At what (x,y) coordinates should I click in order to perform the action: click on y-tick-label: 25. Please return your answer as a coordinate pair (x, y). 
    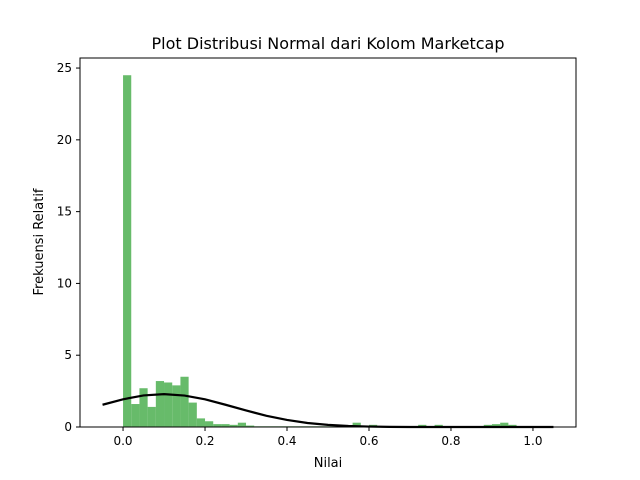
    Looking at the image, I should click on (64, 68).